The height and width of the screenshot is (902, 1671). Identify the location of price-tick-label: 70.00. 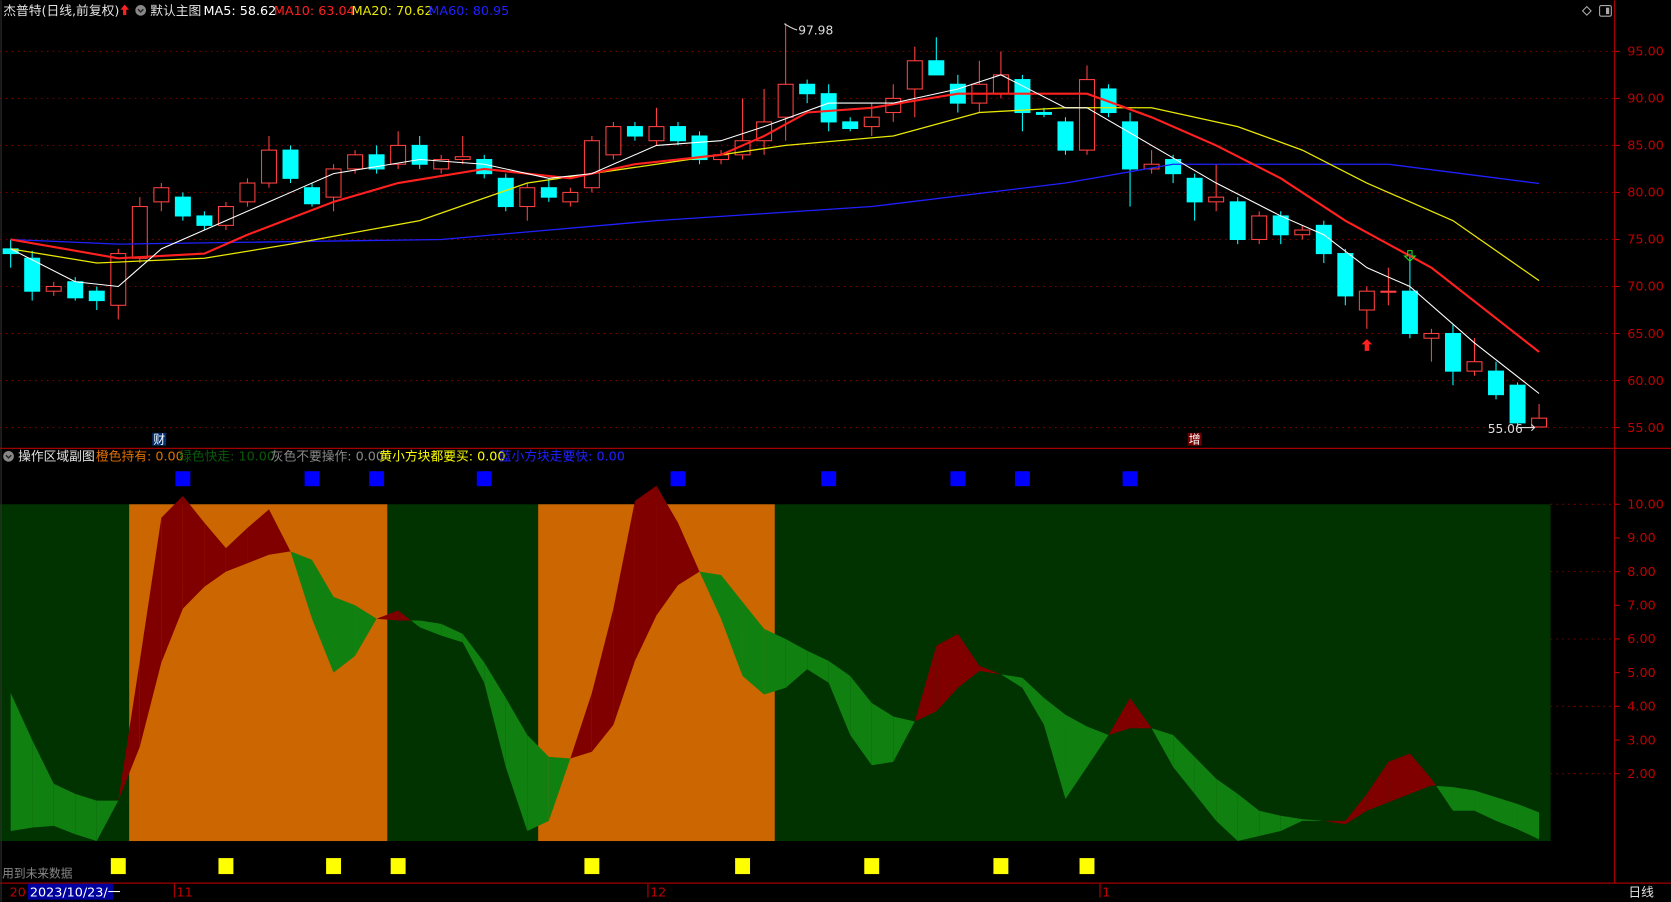
(1645, 287).